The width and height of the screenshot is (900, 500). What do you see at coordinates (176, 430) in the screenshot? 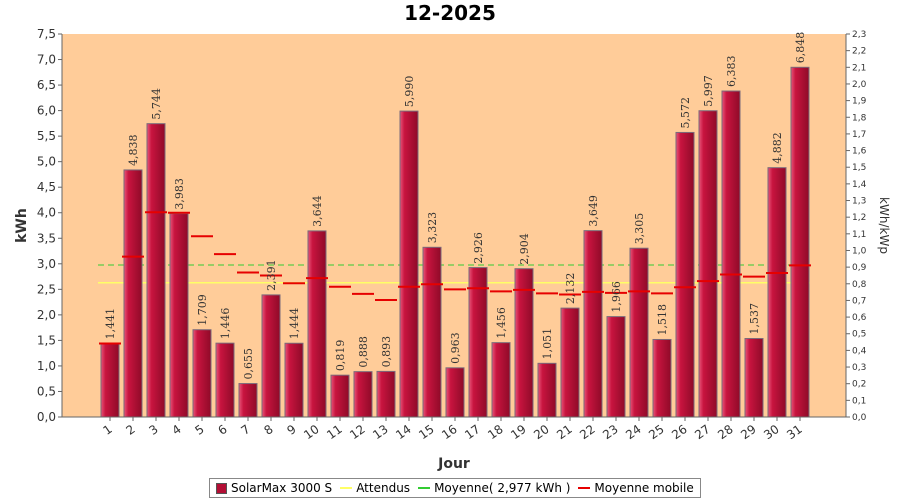
I see `x-tick-label: 4` at bounding box center [176, 430].